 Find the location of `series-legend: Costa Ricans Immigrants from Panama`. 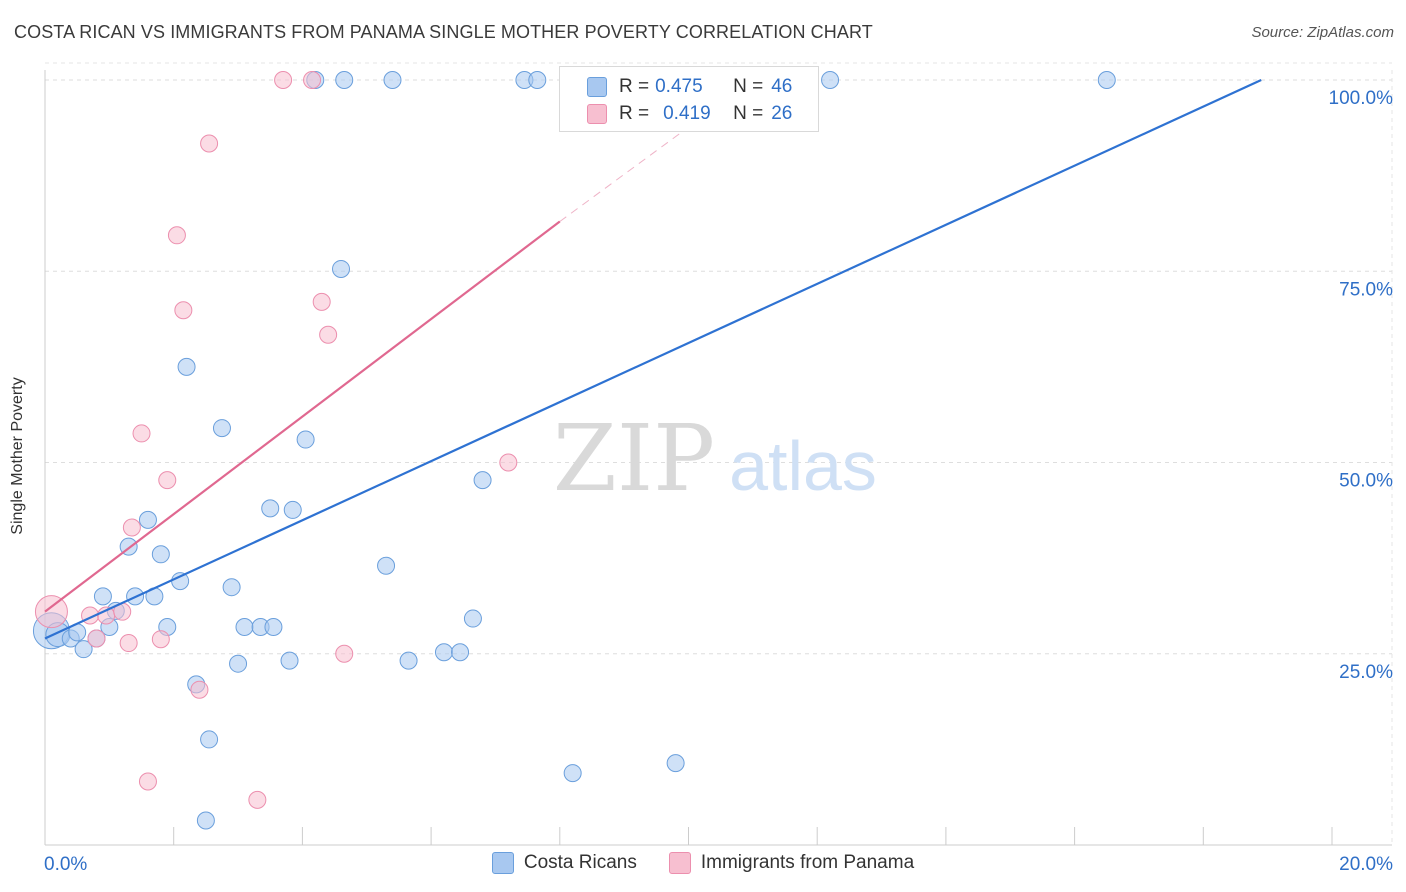

series-legend: Costa Ricans Immigrants from Panama is located at coordinates (703, 863).